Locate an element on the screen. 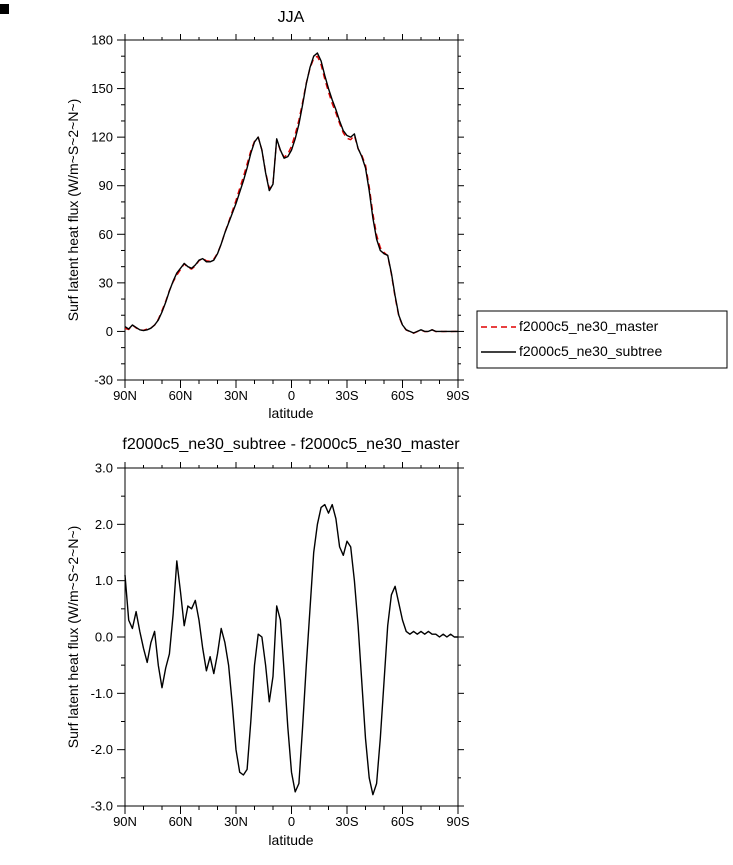 This screenshot has width=733, height=865. top-y-axis-label: Surf latent heat flux (W/m~S~2~N~) is located at coordinates (73, 210).